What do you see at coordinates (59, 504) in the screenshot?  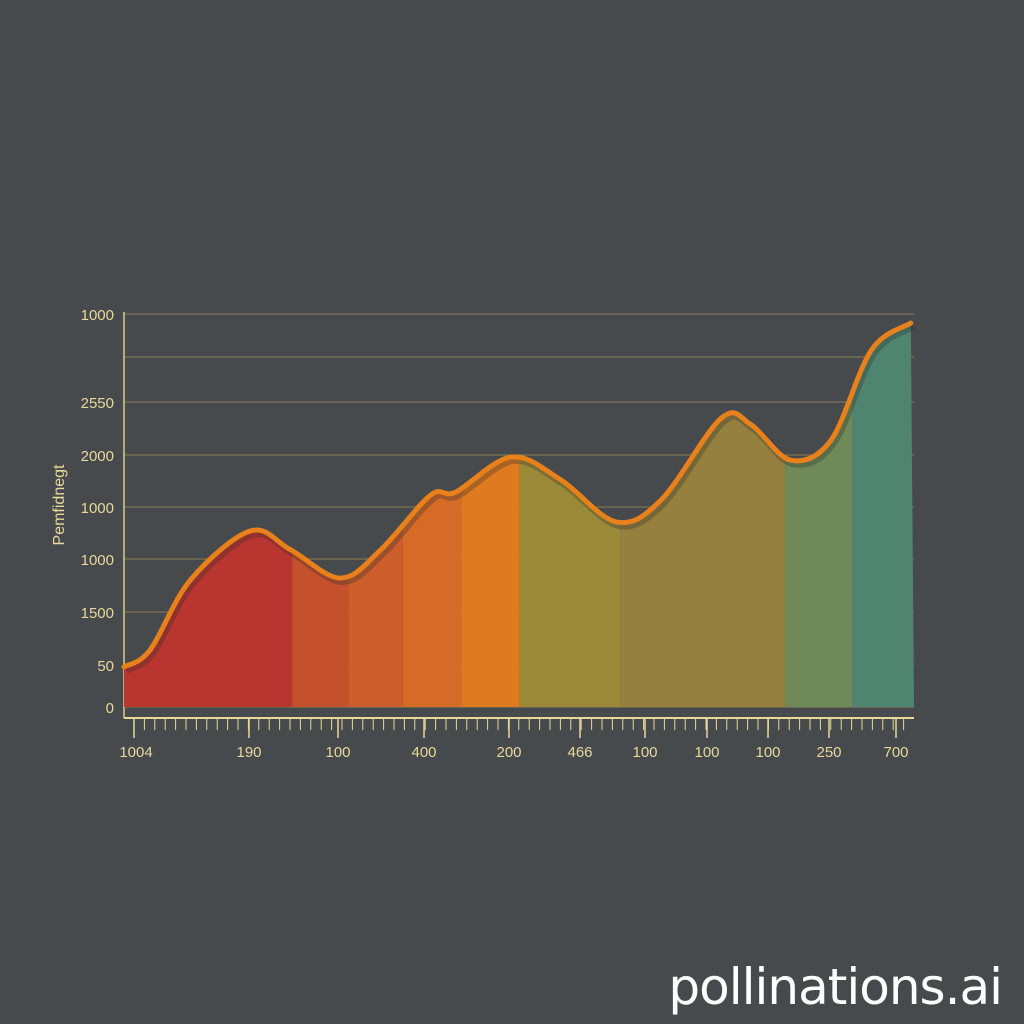 I see `y-axis-label: Pemfidnegt` at bounding box center [59, 504].